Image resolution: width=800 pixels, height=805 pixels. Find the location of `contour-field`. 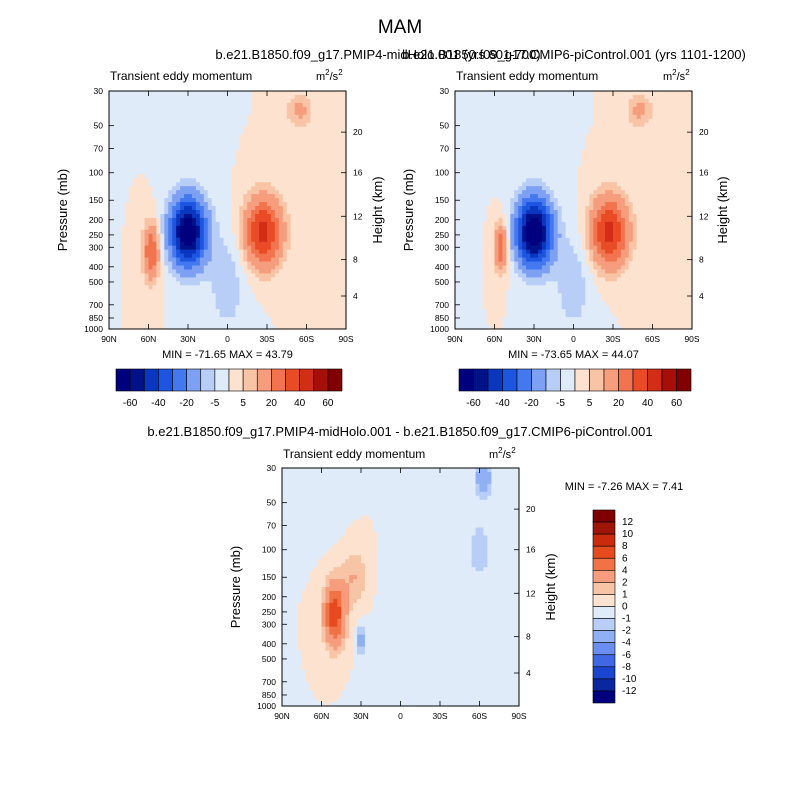

contour-field is located at coordinates (573, 210).